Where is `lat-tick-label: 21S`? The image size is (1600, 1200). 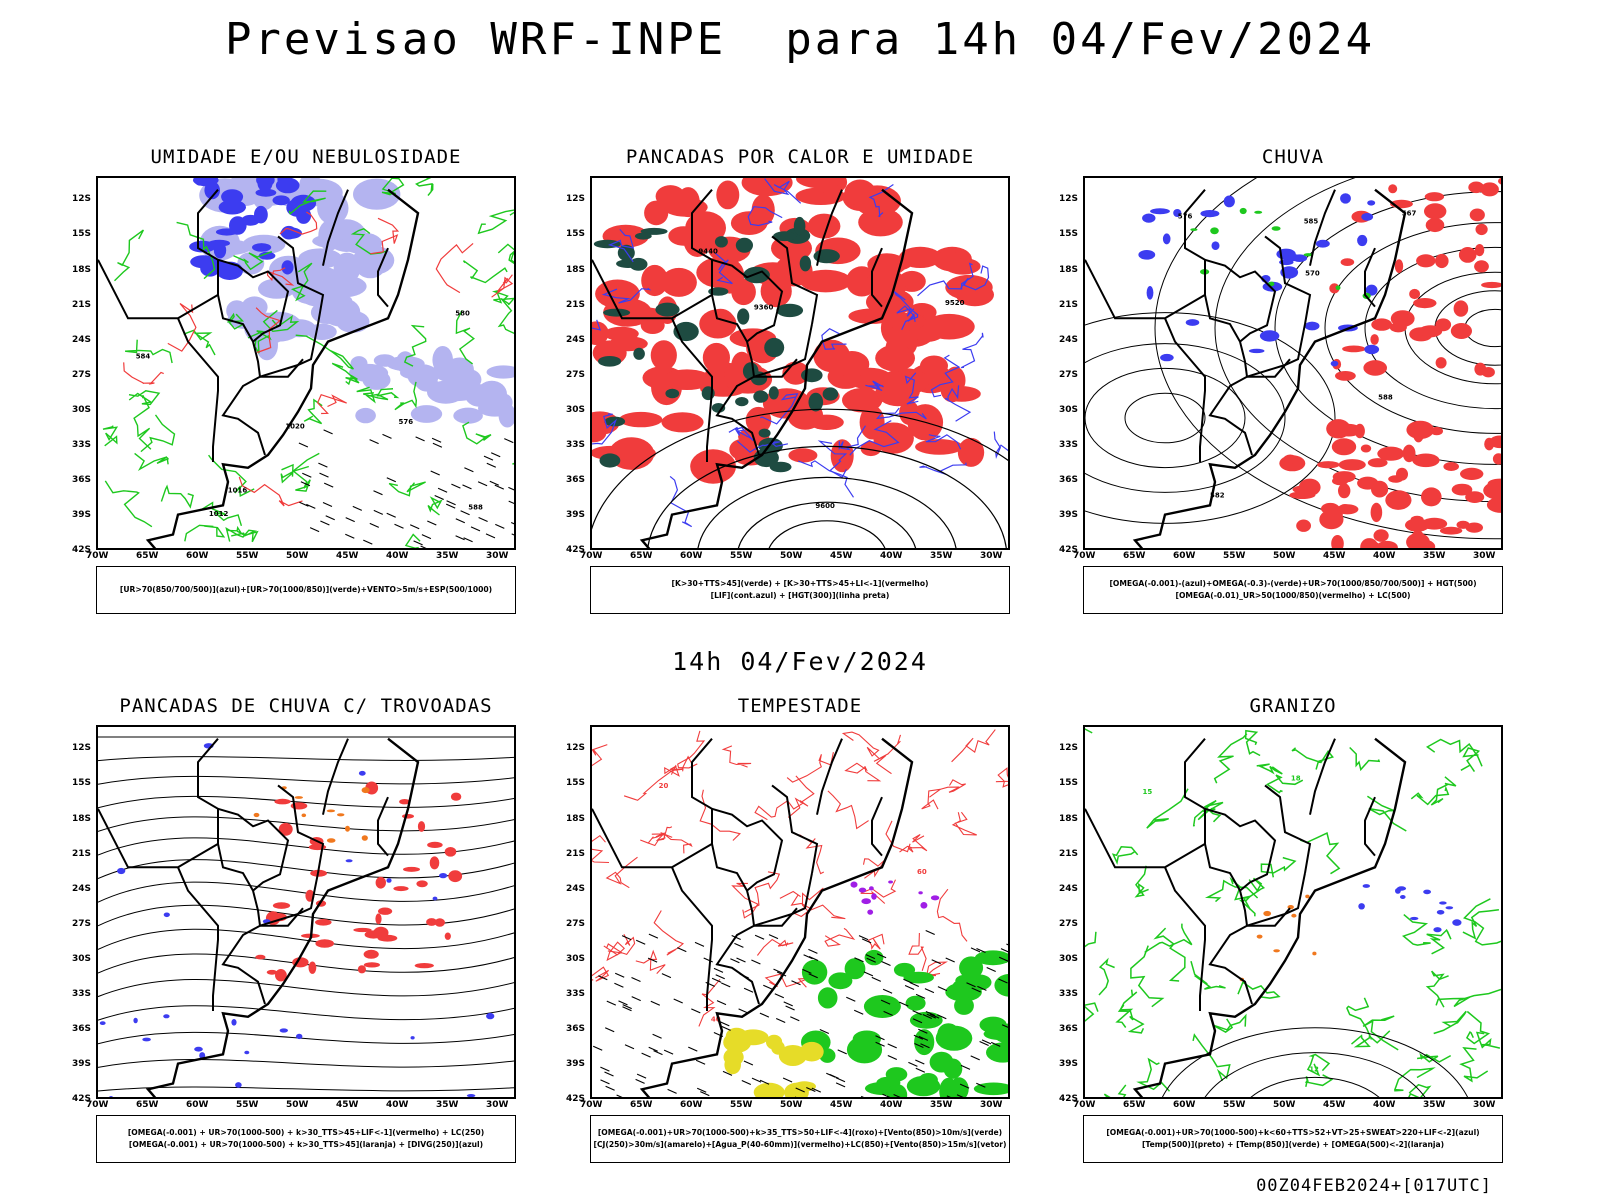 lat-tick-label: 21S is located at coordinates (576, 853).